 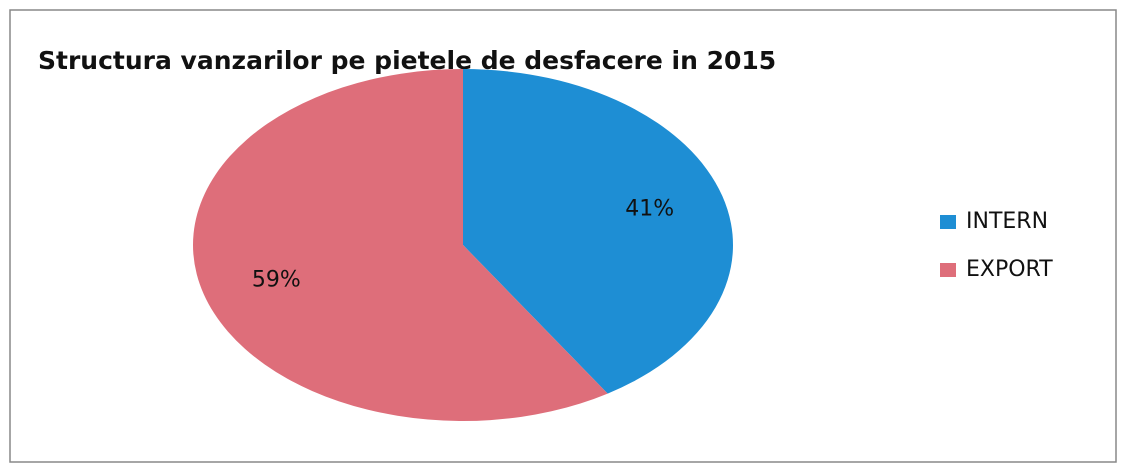 What do you see at coordinates (1007, 221) in the screenshot?
I see `legend-label: INTERN` at bounding box center [1007, 221].